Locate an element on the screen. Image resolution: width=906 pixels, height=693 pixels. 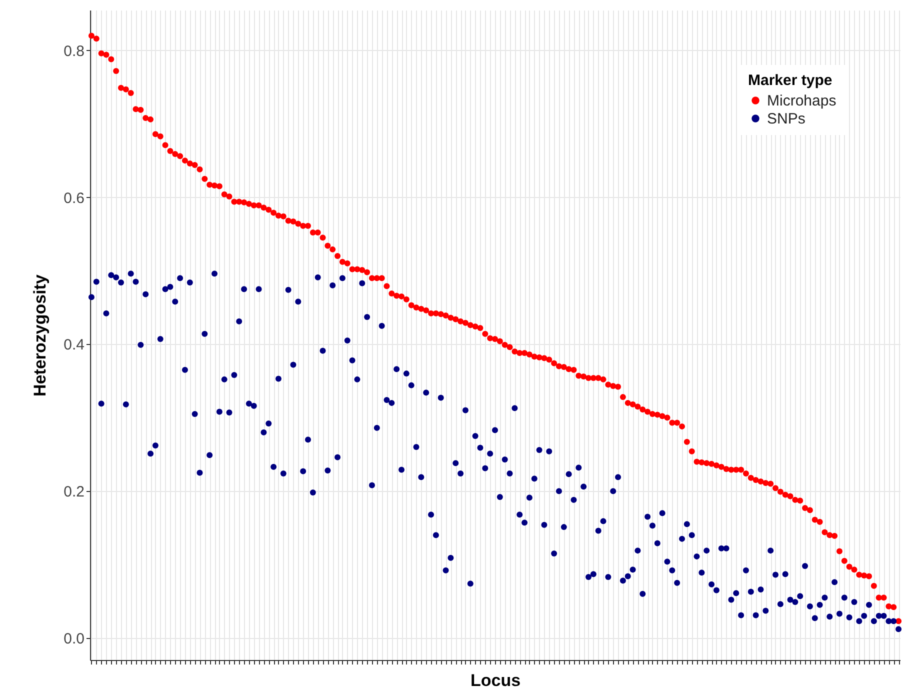
legend-label: SNPs is located at coordinates (786, 119).